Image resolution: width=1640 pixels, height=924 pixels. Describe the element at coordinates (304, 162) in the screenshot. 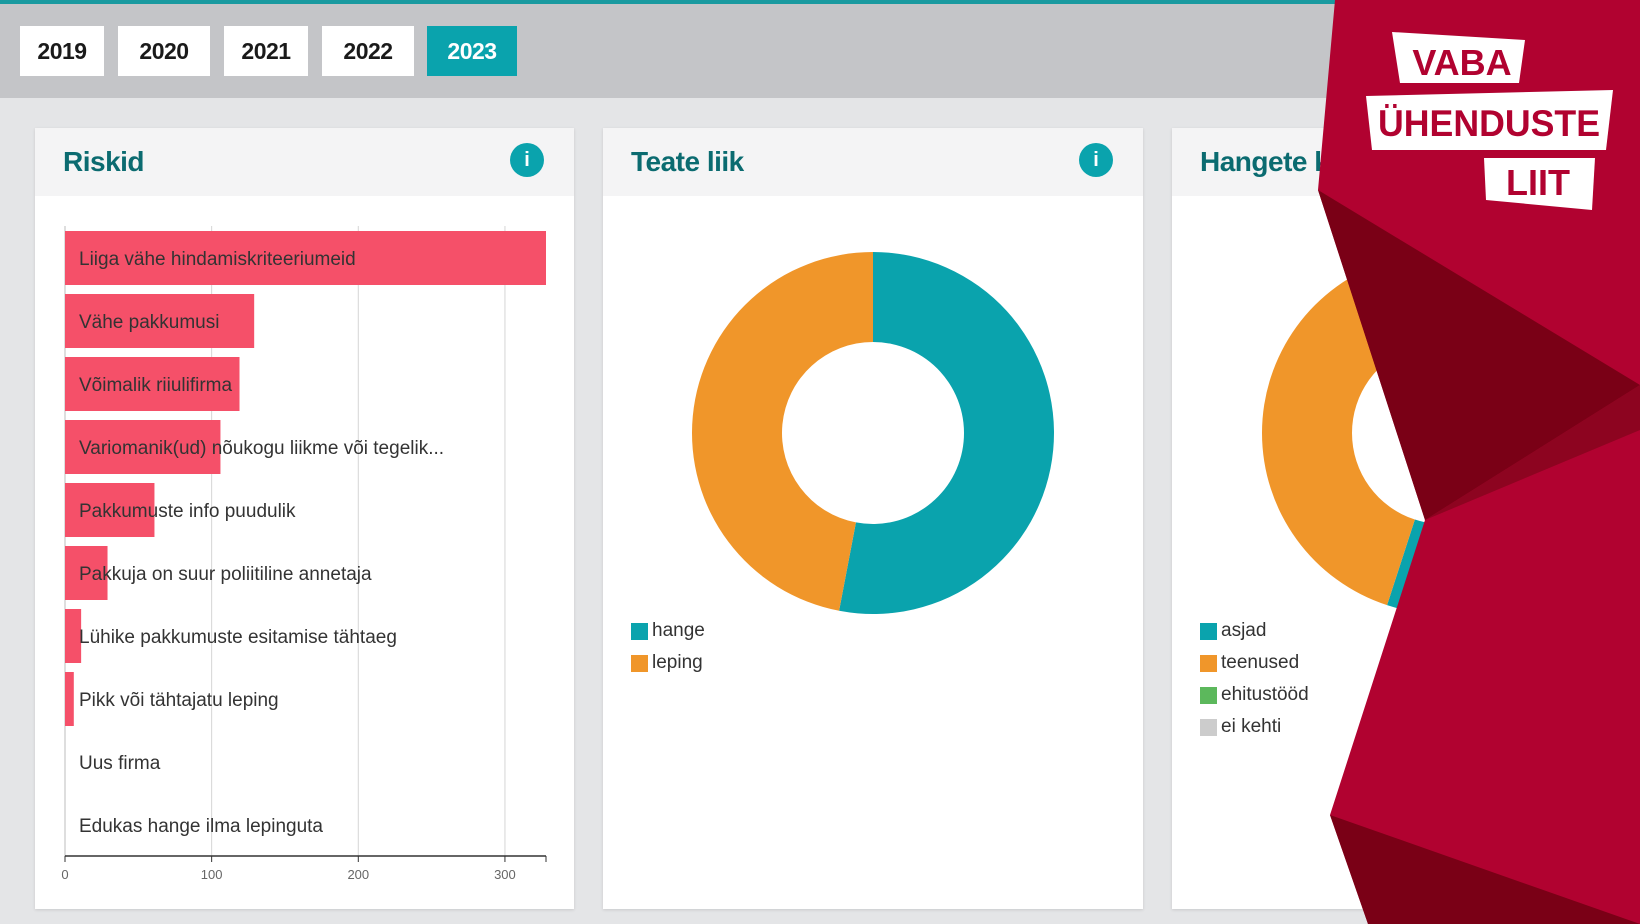

I see `riskid-card-header: Riskid i` at that location.